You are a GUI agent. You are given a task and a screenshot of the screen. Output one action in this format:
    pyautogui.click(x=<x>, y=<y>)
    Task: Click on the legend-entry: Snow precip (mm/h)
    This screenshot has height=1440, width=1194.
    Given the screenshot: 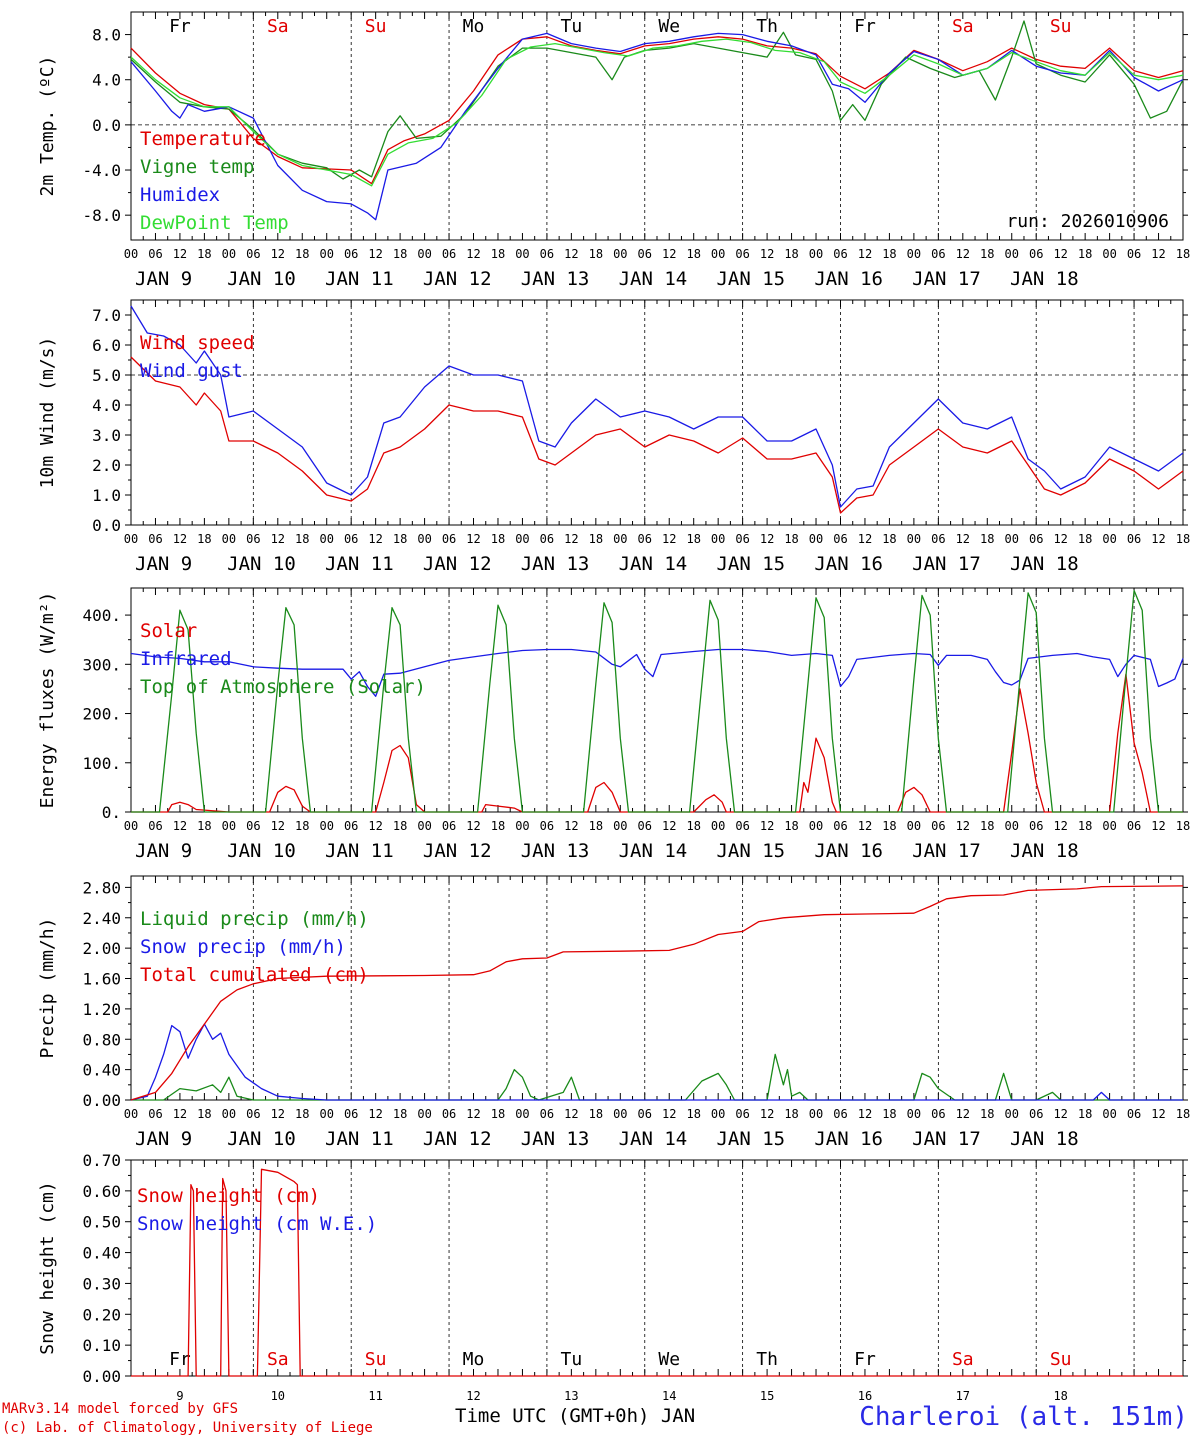 What is the action you would take?
    pyautogui.click(x=243, y=947)
    